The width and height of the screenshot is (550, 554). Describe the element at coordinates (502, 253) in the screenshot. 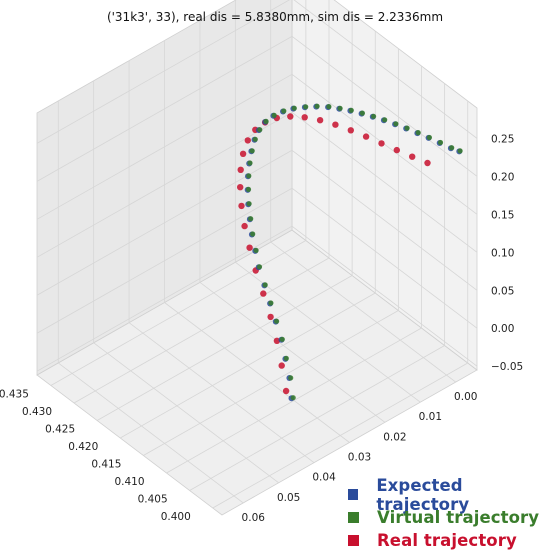

I see `z-tick-label-3: 0.10` at that location.